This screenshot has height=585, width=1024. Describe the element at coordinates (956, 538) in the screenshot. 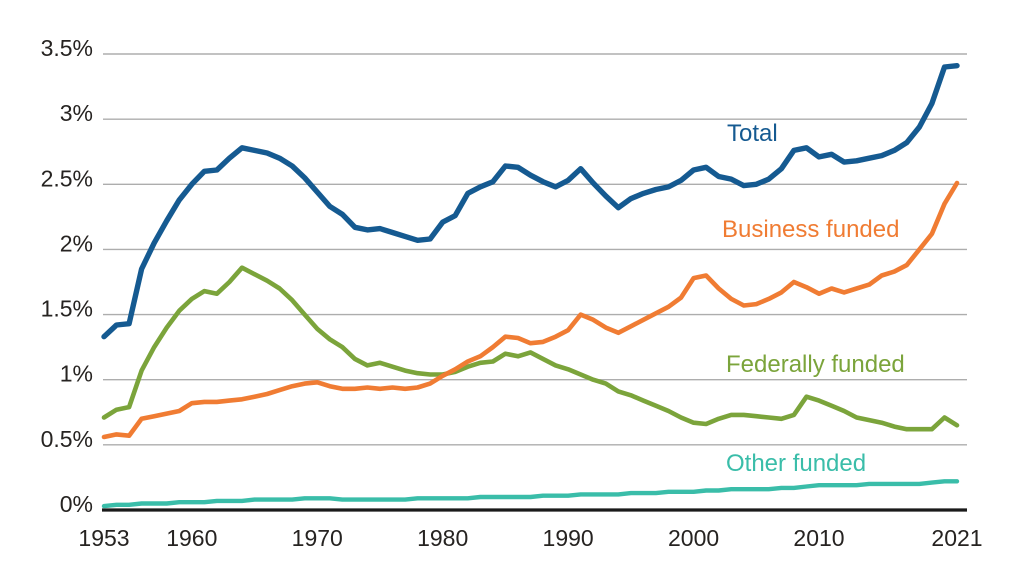

I see `x-tick-label-2021: 2021` at that location.